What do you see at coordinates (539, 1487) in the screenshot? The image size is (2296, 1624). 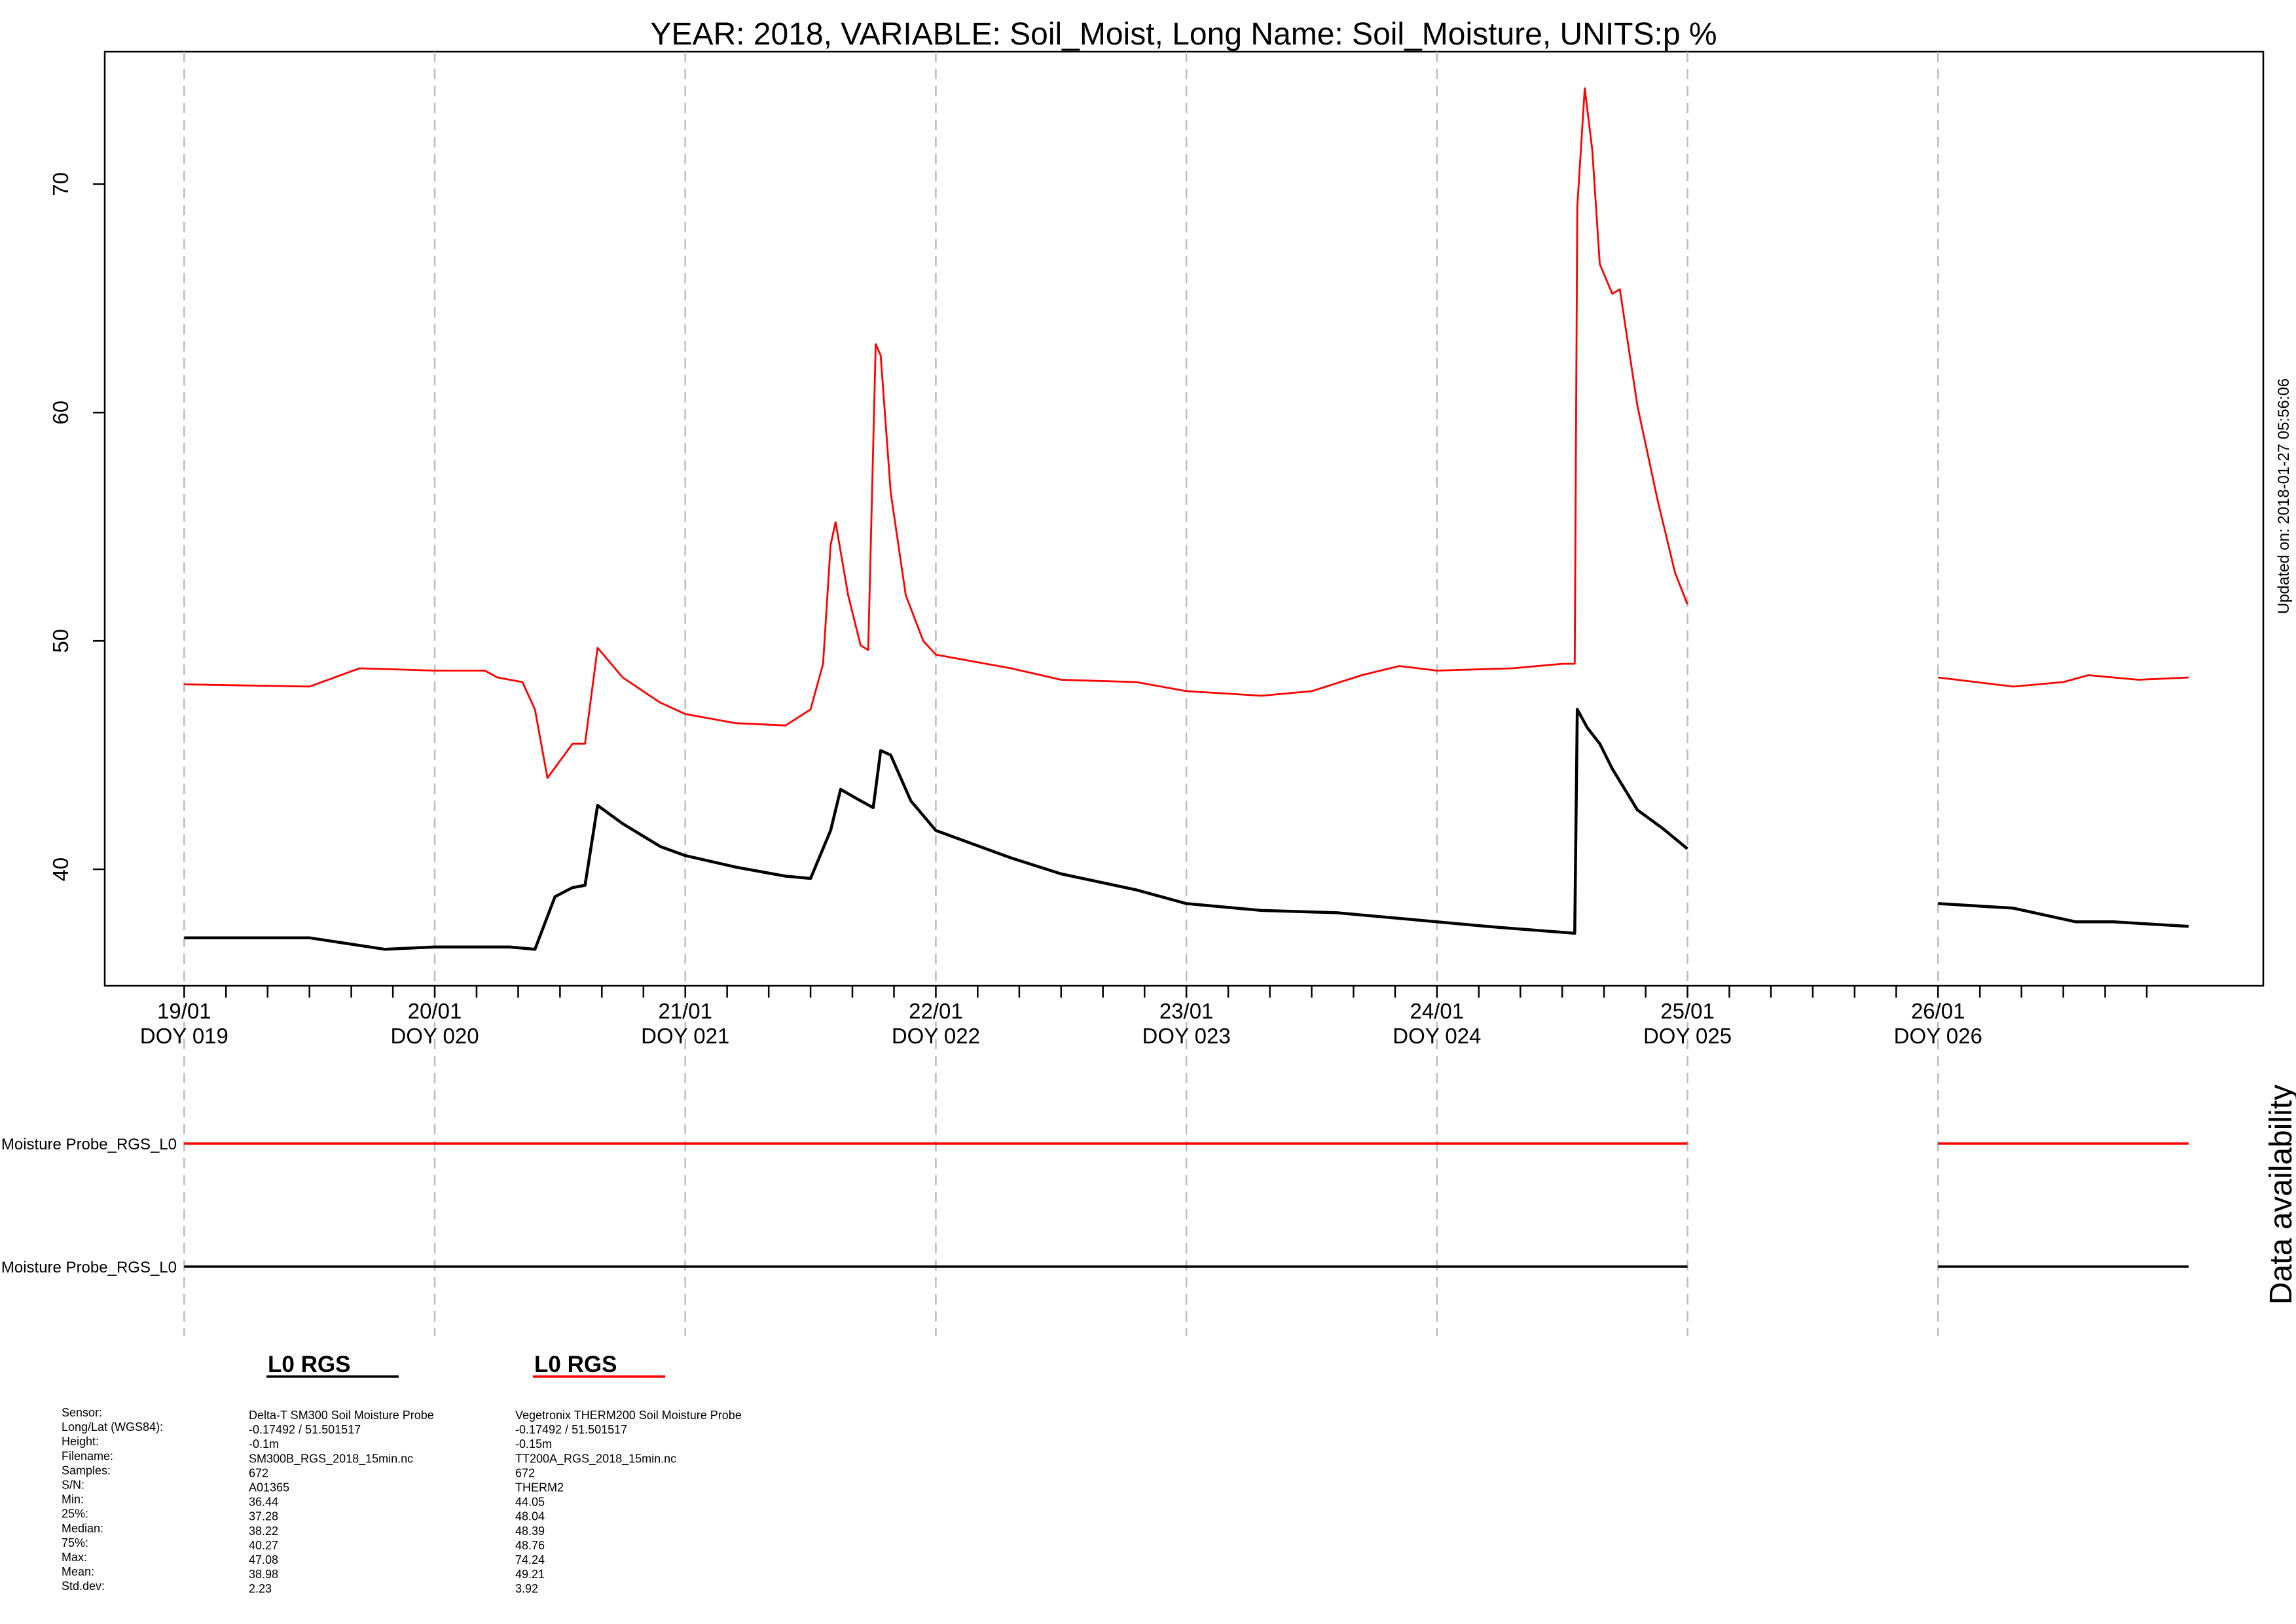 I see `info-value: THERM2` at bounding box center [539, 1487].